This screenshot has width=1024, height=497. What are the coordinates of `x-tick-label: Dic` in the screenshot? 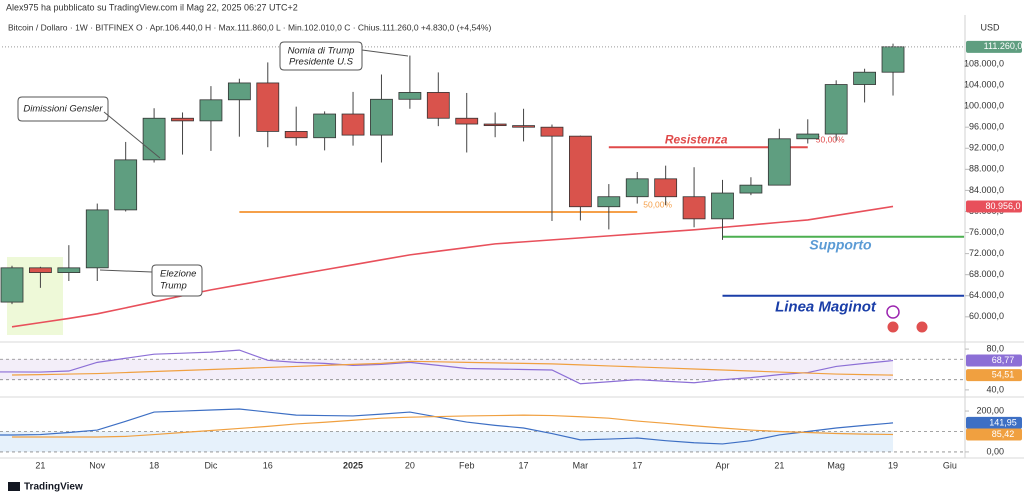 It's located at (210, 465).